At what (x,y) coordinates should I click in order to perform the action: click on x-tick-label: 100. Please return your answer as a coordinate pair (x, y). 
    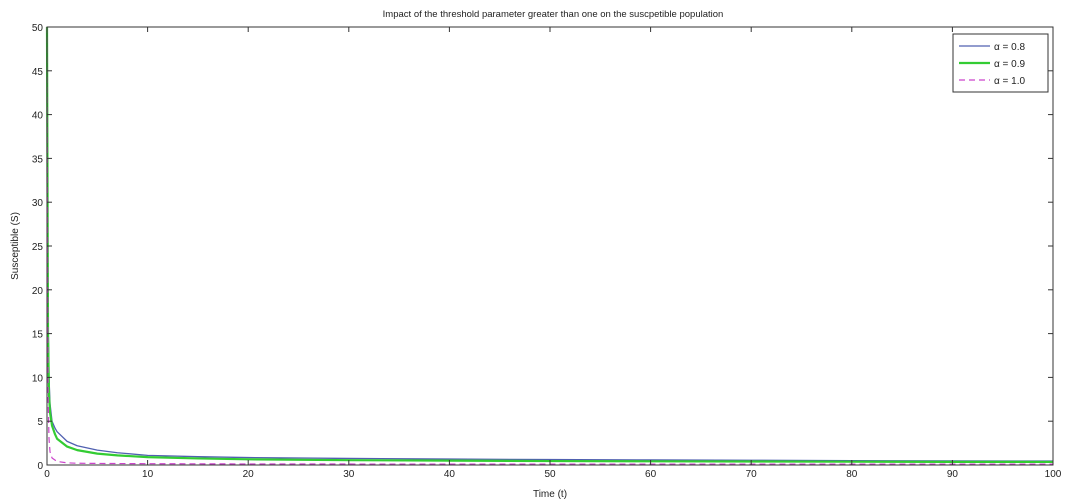
    Looking at the image, I should click on (1053, 474).